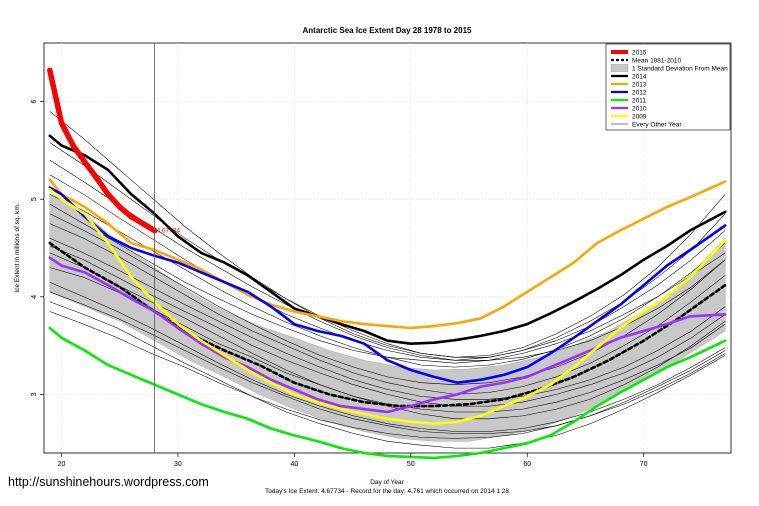  Describe the element at coordinates (34, 394) in the screenshot. I see `y-tick-label: 3` at that location.